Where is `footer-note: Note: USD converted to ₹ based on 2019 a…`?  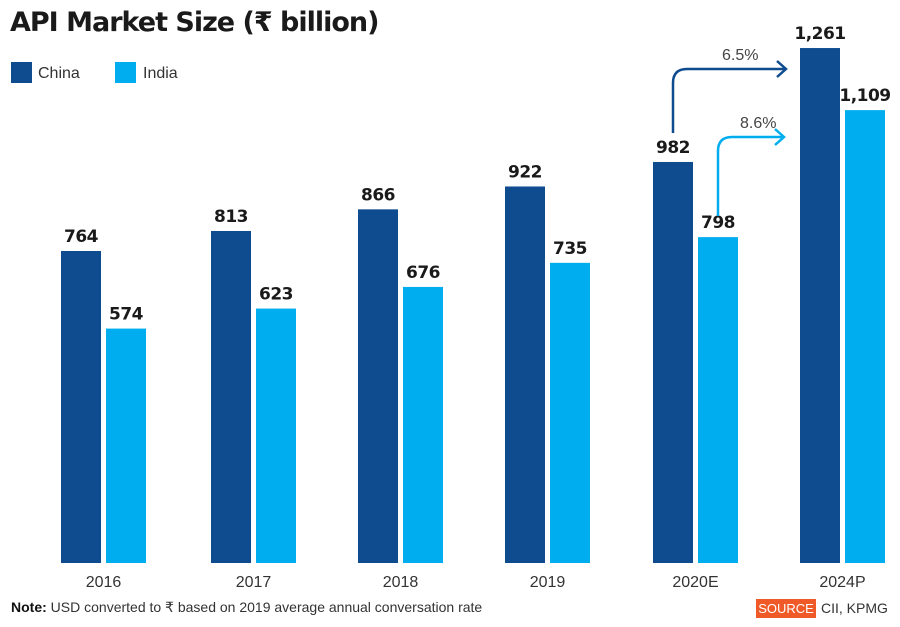 footer-note: Note: USD converted to ₹ based on 2019 a… is located at coordinates (246, 607).